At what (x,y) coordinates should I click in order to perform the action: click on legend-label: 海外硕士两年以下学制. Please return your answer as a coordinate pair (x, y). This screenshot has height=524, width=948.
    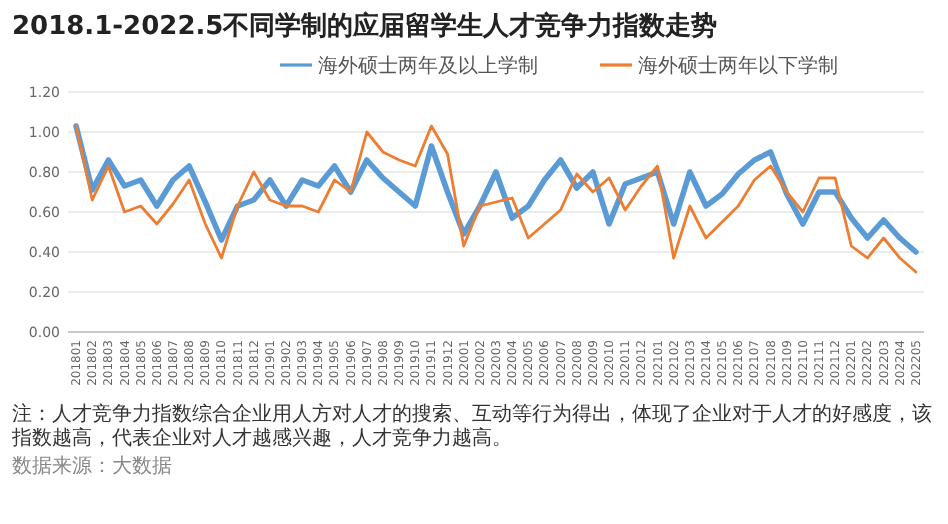
    Looking at the image, I should click on (738, 66).